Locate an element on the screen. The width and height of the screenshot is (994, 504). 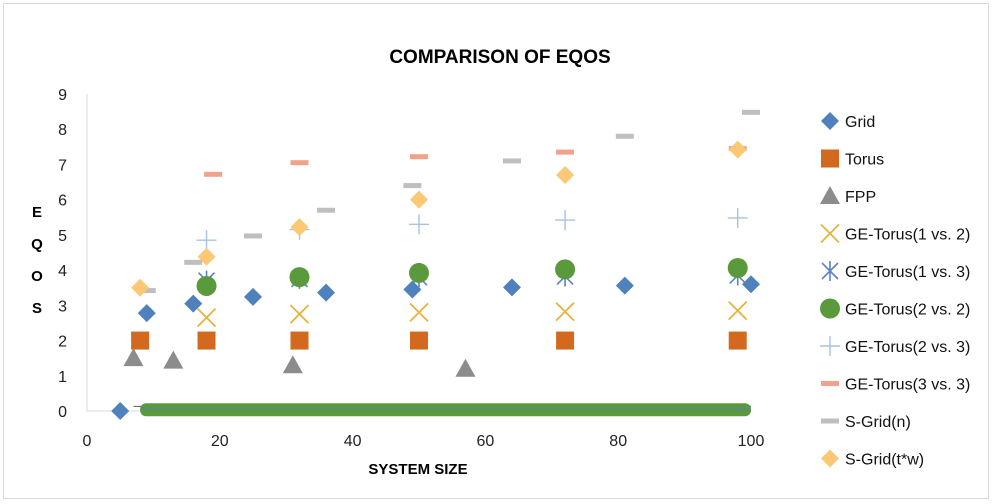
y-tick-label: 1 is located at coordinates (62, 377).